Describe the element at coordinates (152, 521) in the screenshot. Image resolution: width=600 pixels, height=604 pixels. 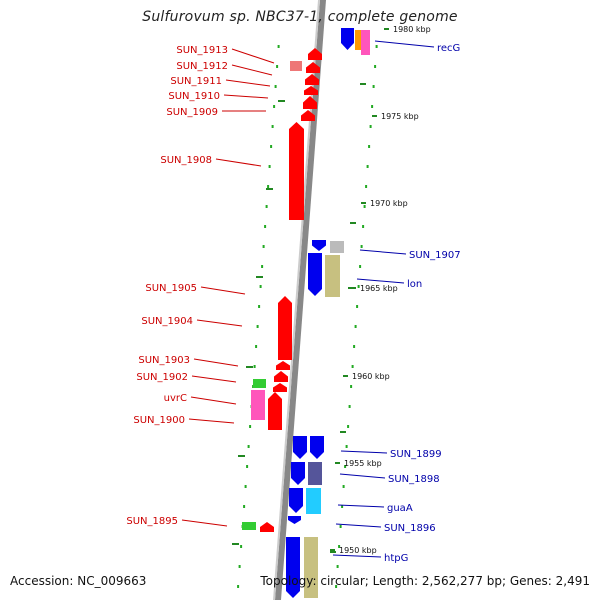
I see `label-sun-1895: SUN_1895` at that location.